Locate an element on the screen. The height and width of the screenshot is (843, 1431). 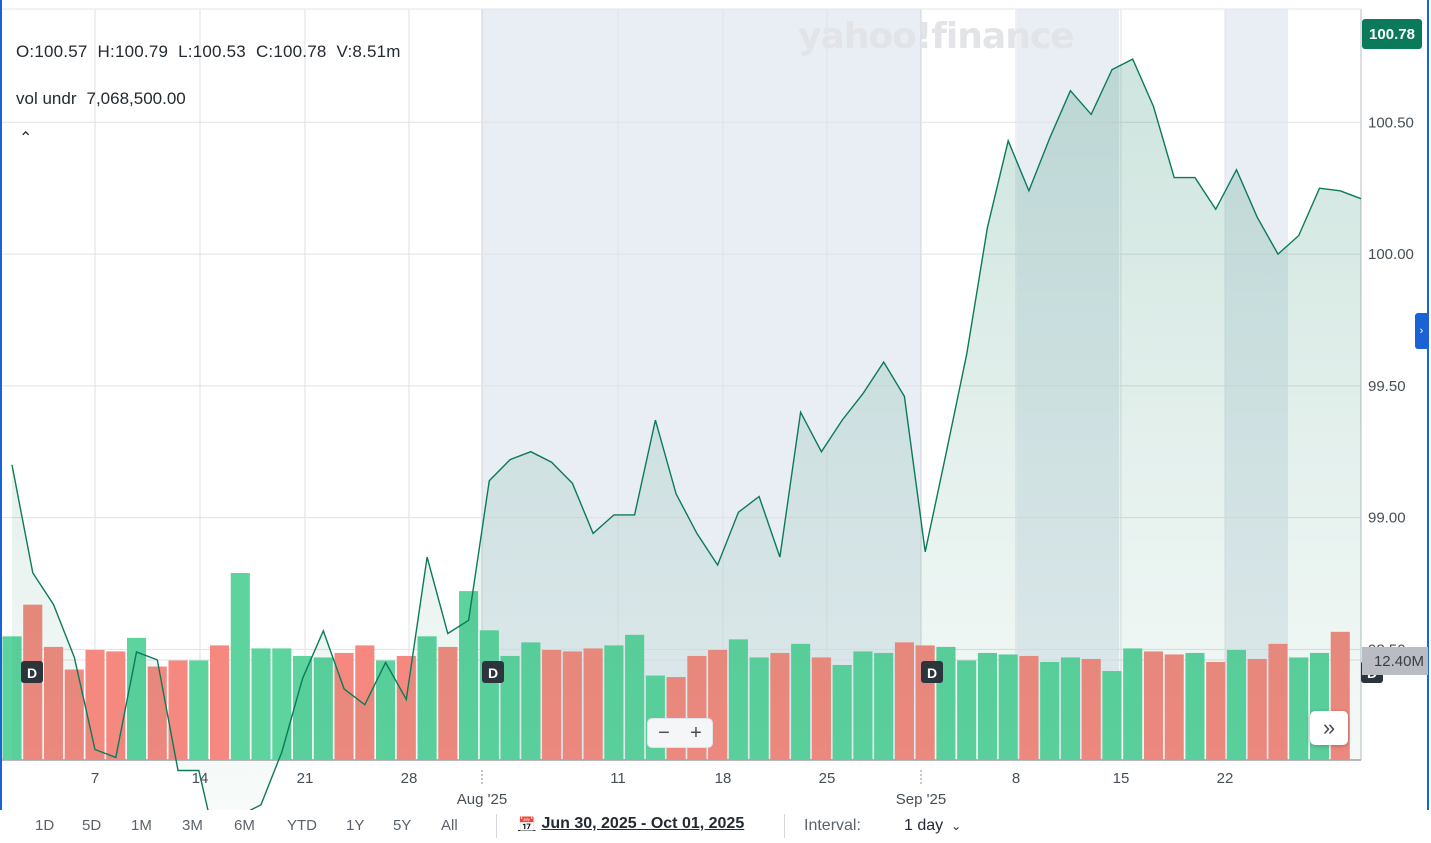
zoom-in-button: + is located at coordinates (696, 732).